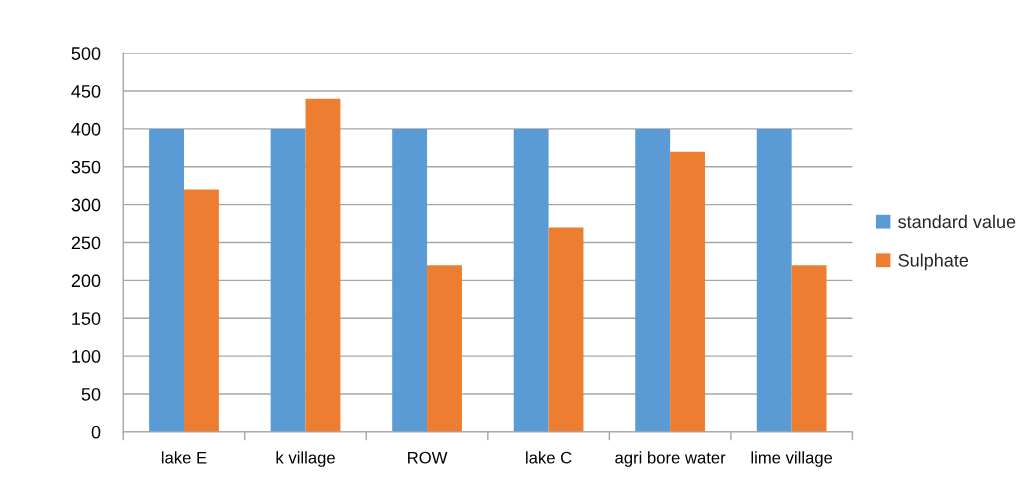 The image size is (1027, 488). What do you see at coordinates (86, 318) in the screenshot?
I see `y-tick-label: 150` at bounding box center [86, 318].